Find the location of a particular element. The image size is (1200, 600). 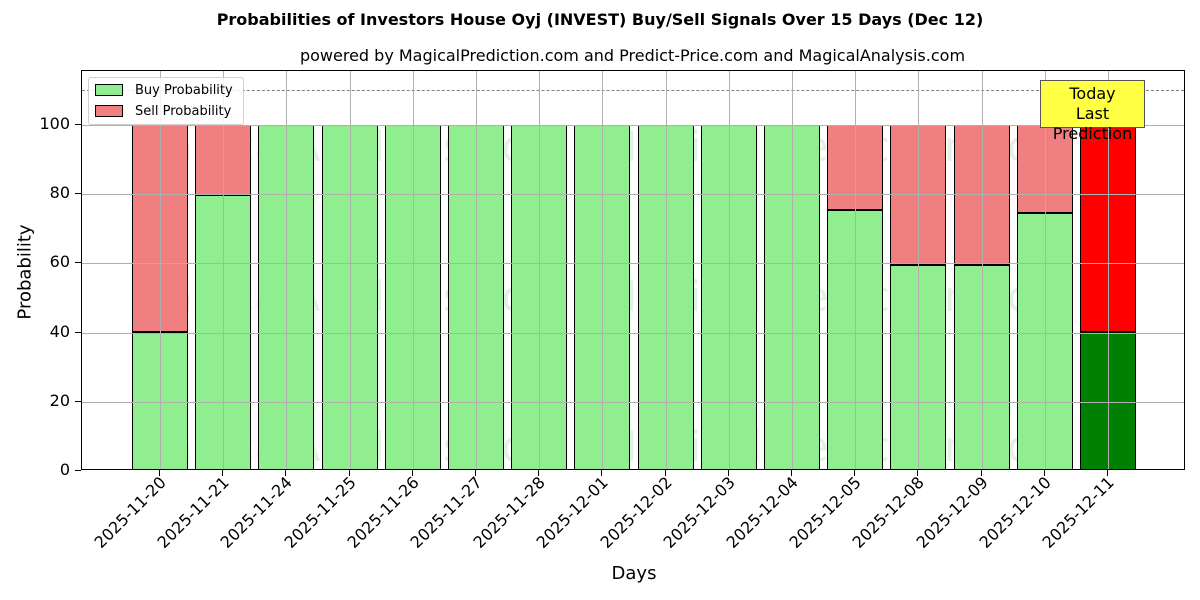

legend-item-buy: Buy Probability is located at coordinates (164, 90).